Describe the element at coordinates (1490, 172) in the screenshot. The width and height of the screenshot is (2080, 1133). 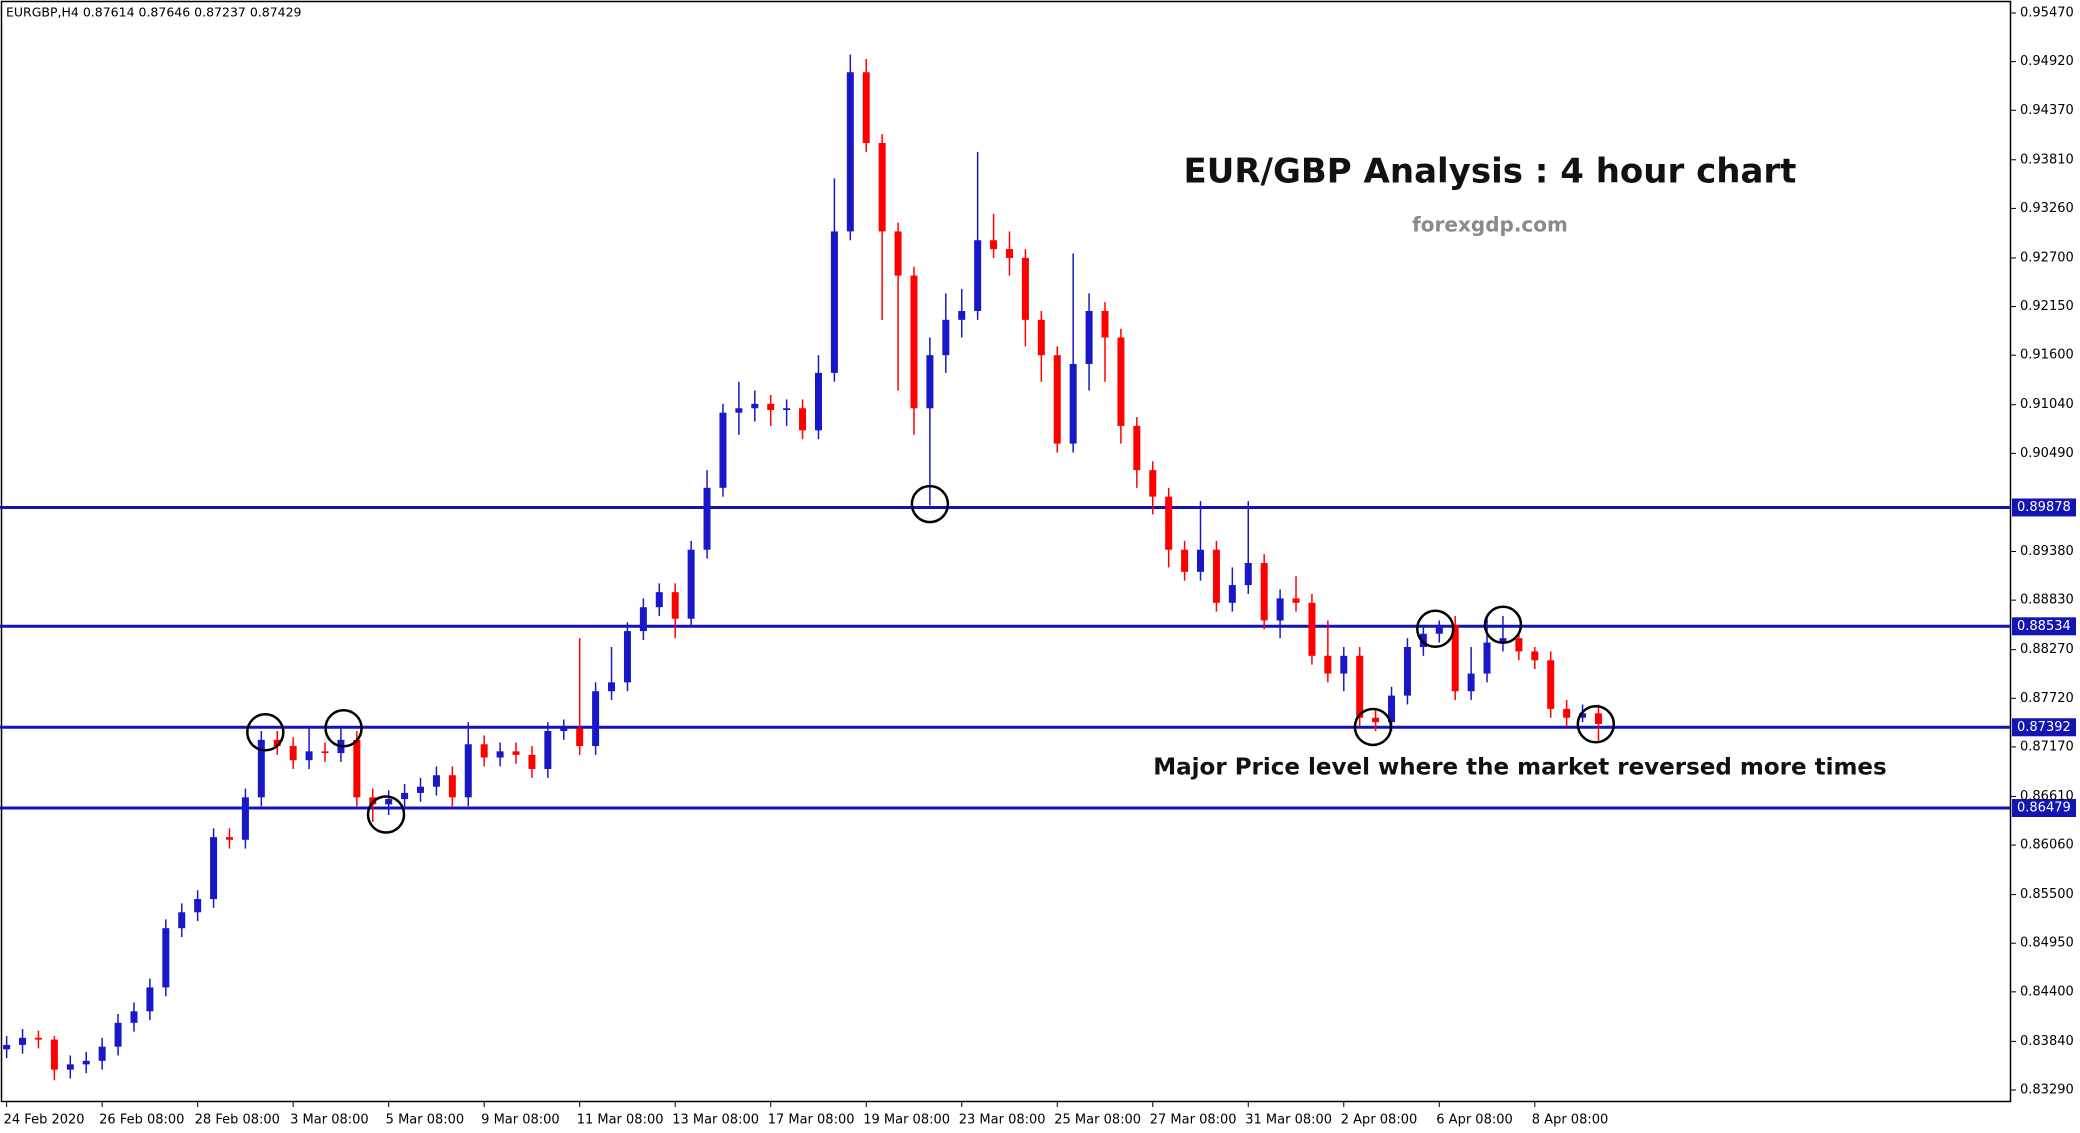
I see `chart-title: EUR/GBP Analysis : 4 hour chart` at that location.